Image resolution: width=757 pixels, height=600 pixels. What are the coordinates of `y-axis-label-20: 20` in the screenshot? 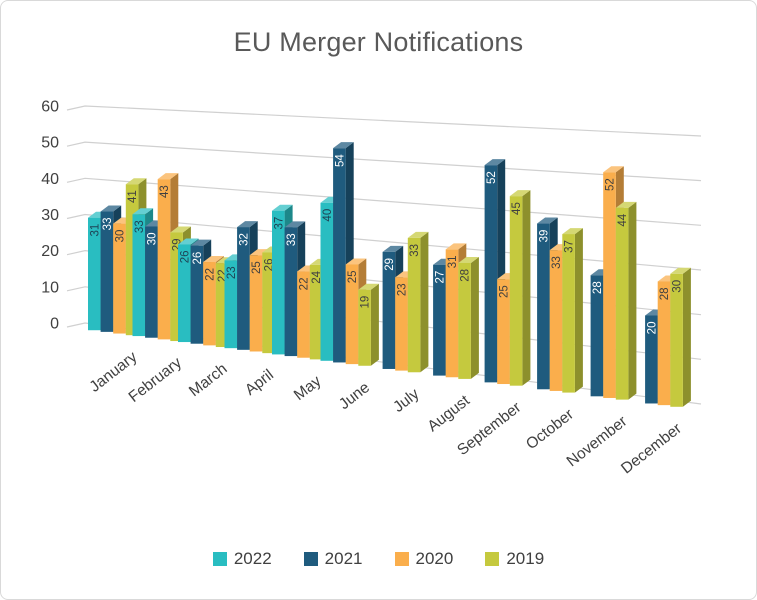 It's located at (50, 251).